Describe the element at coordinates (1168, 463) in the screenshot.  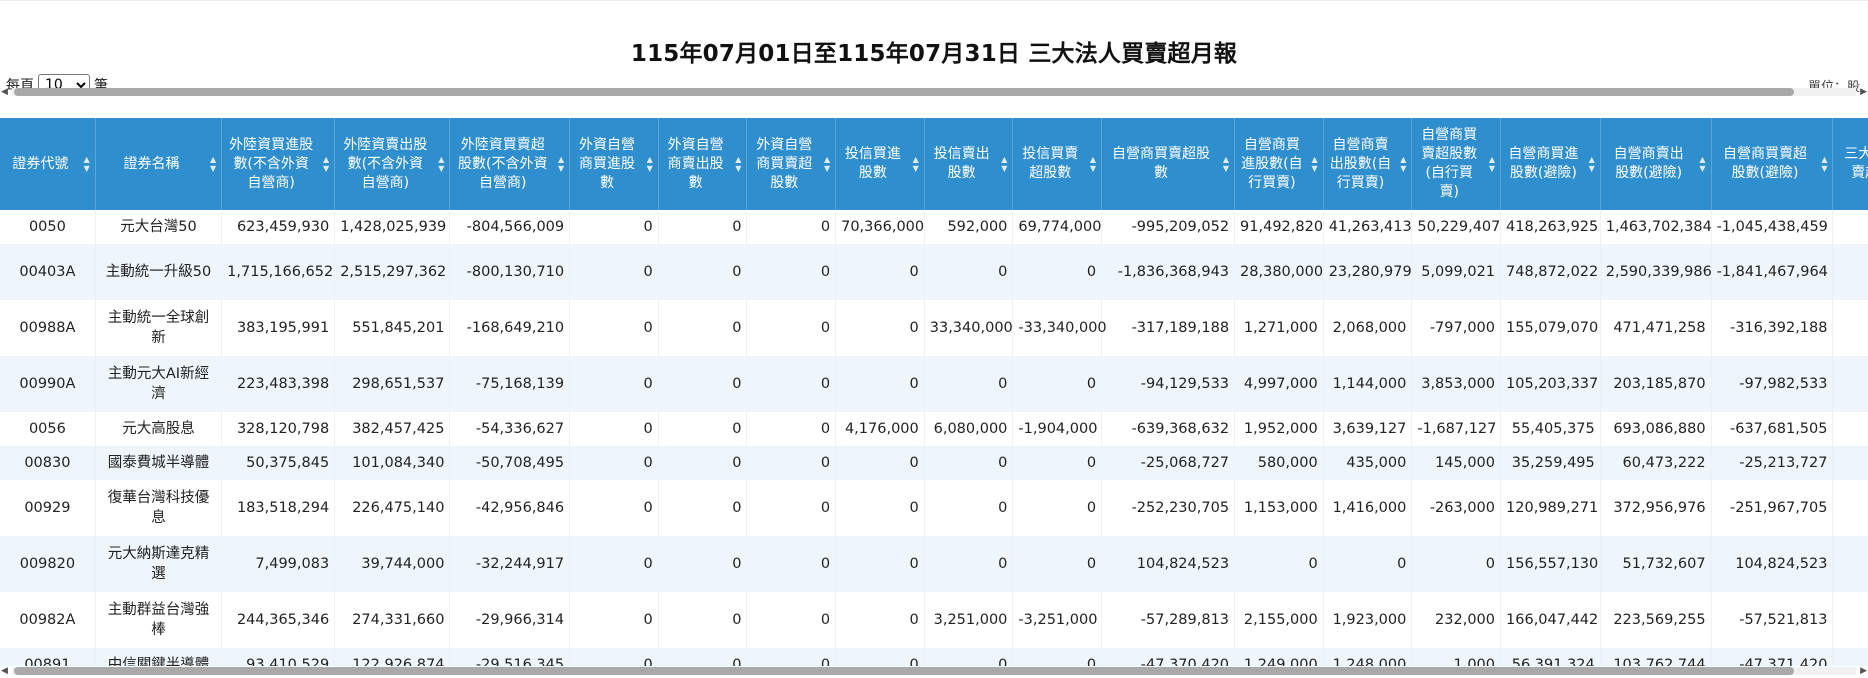
I see `value-cell: -25,068,727` at that location.